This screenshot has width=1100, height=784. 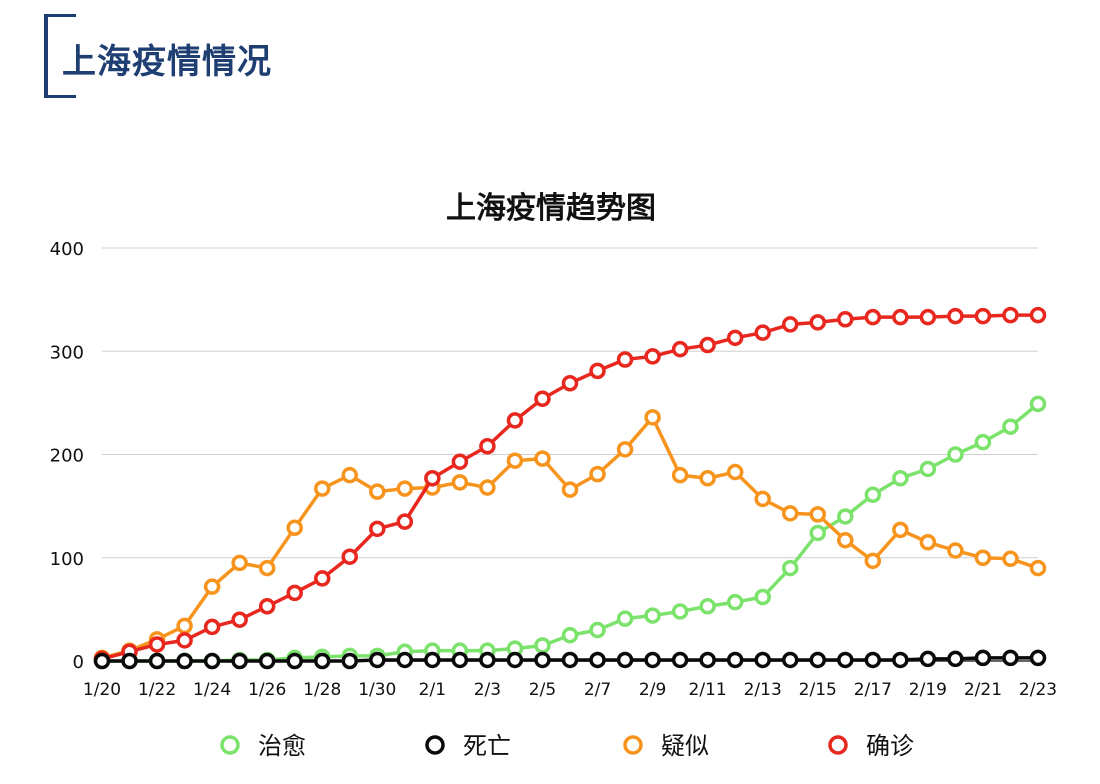 What do you see at coordinates (377, 690) in the screenshot?
I see `x-tick-label: 1/30` at bounding box center [377, 690].